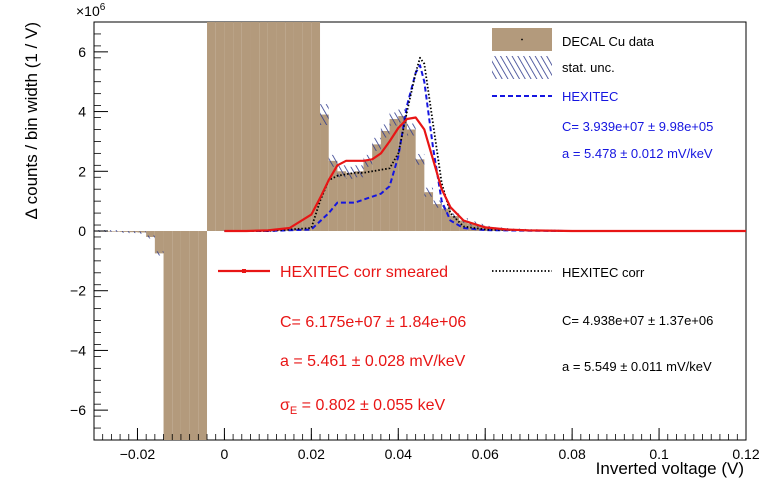  Describe the element at coordinates (398, 454) in the screenshot. I see `x-tick-label: 0.04` at that location.